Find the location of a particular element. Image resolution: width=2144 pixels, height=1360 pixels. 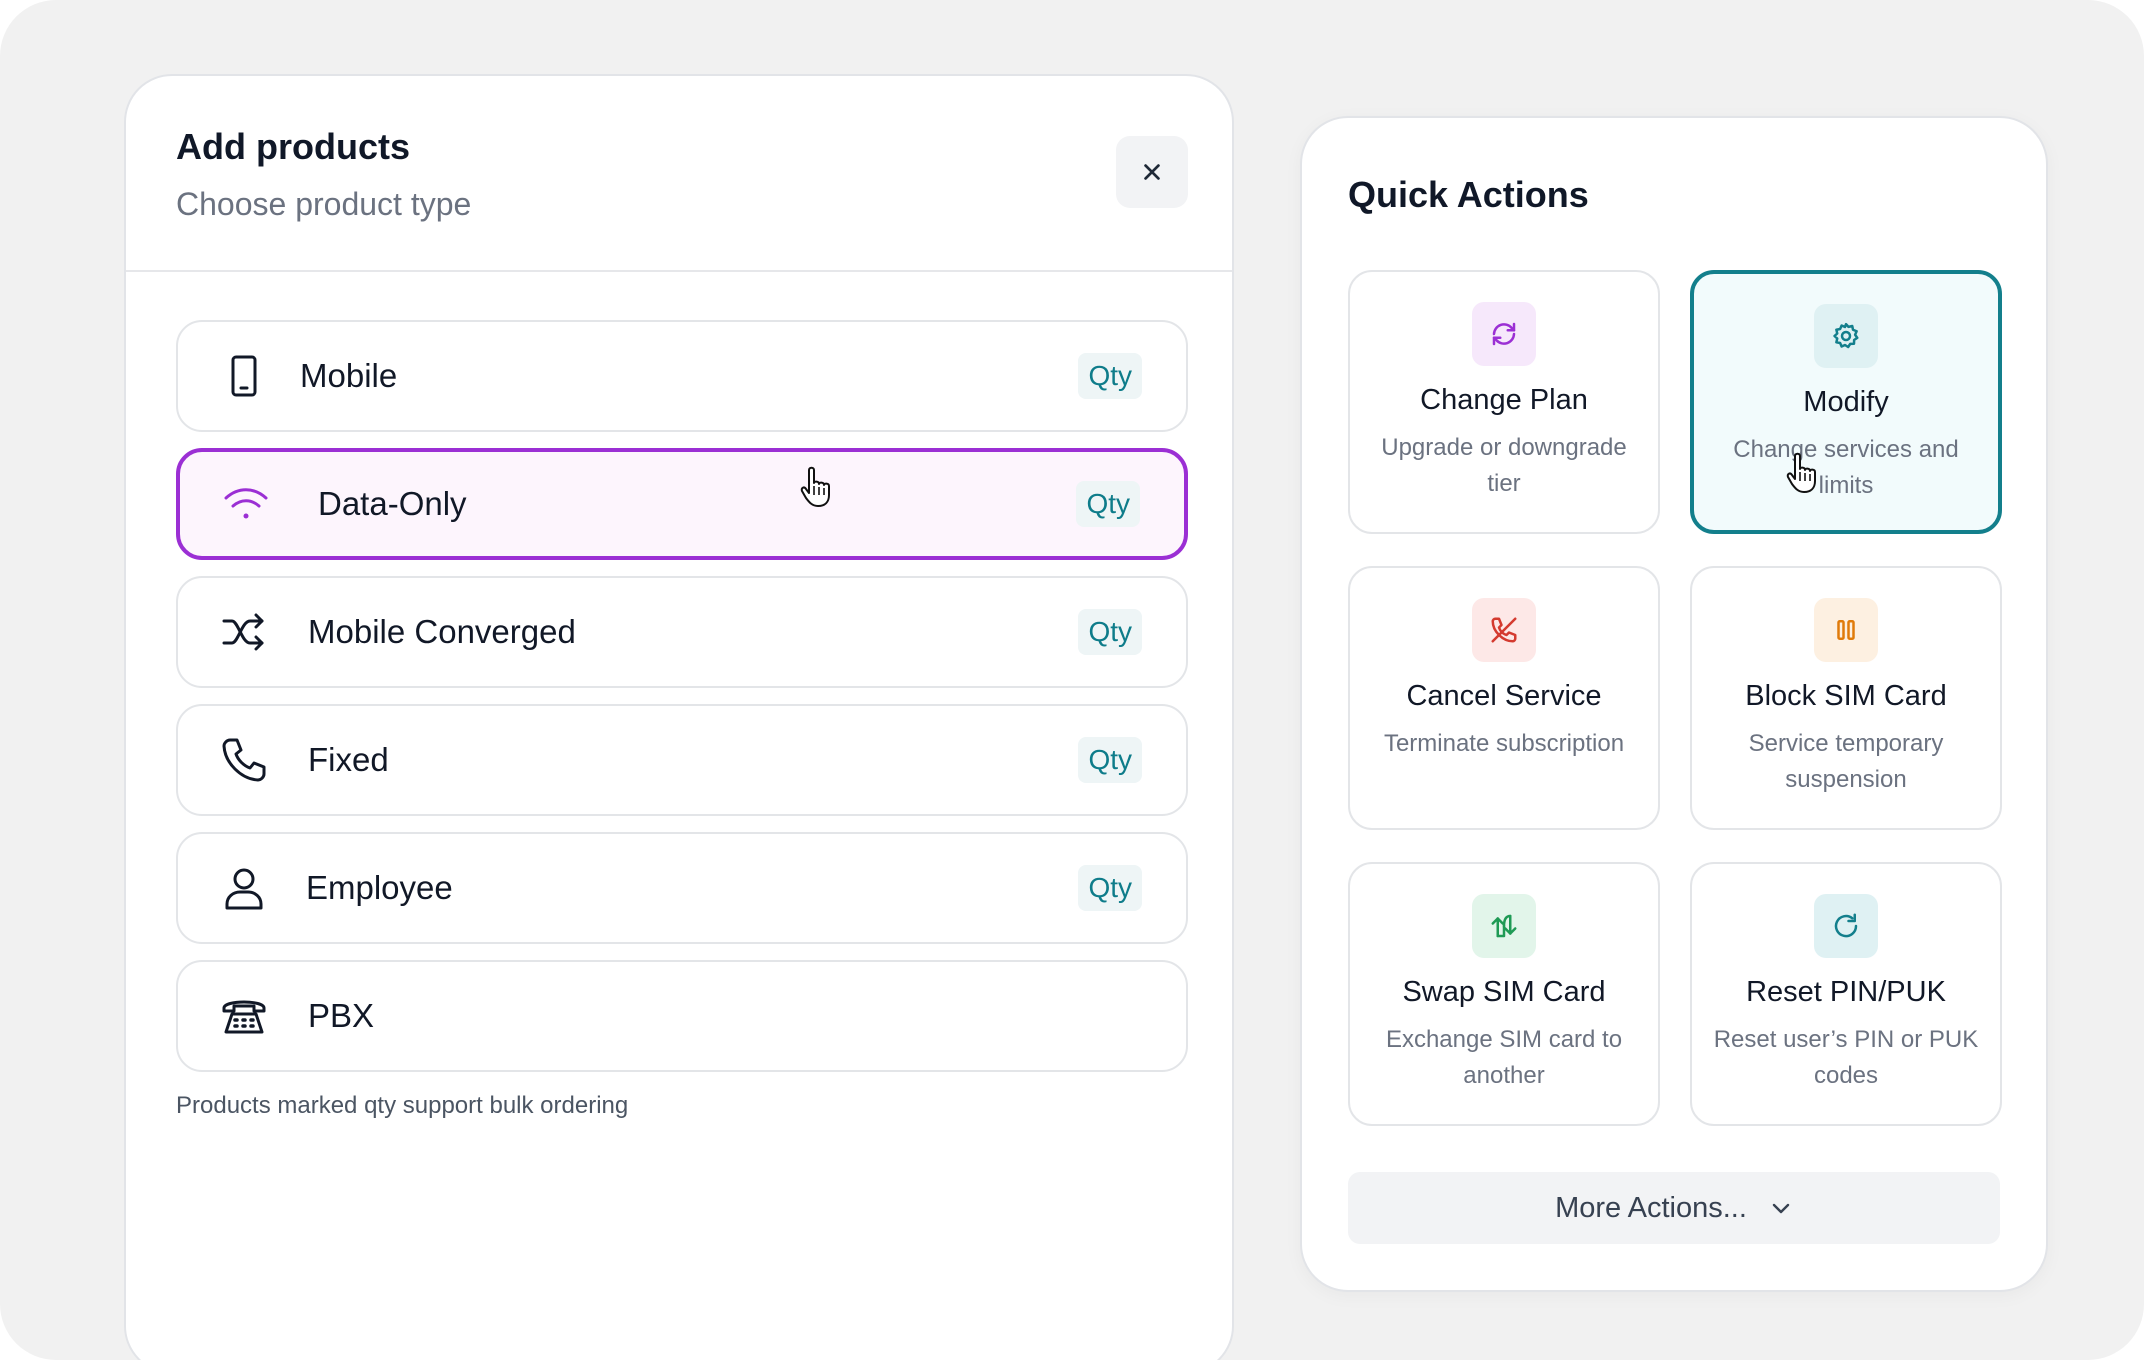

panel-title: Quick Actions is located at coordinates (1468, 194).